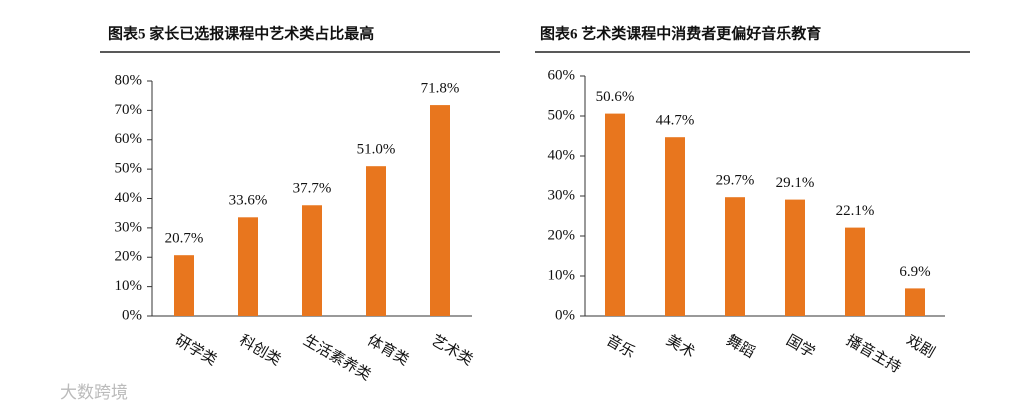  Describe the element at coordinates (675, 121) in the screenshot. I see `value-label: 44.7%` at that location.